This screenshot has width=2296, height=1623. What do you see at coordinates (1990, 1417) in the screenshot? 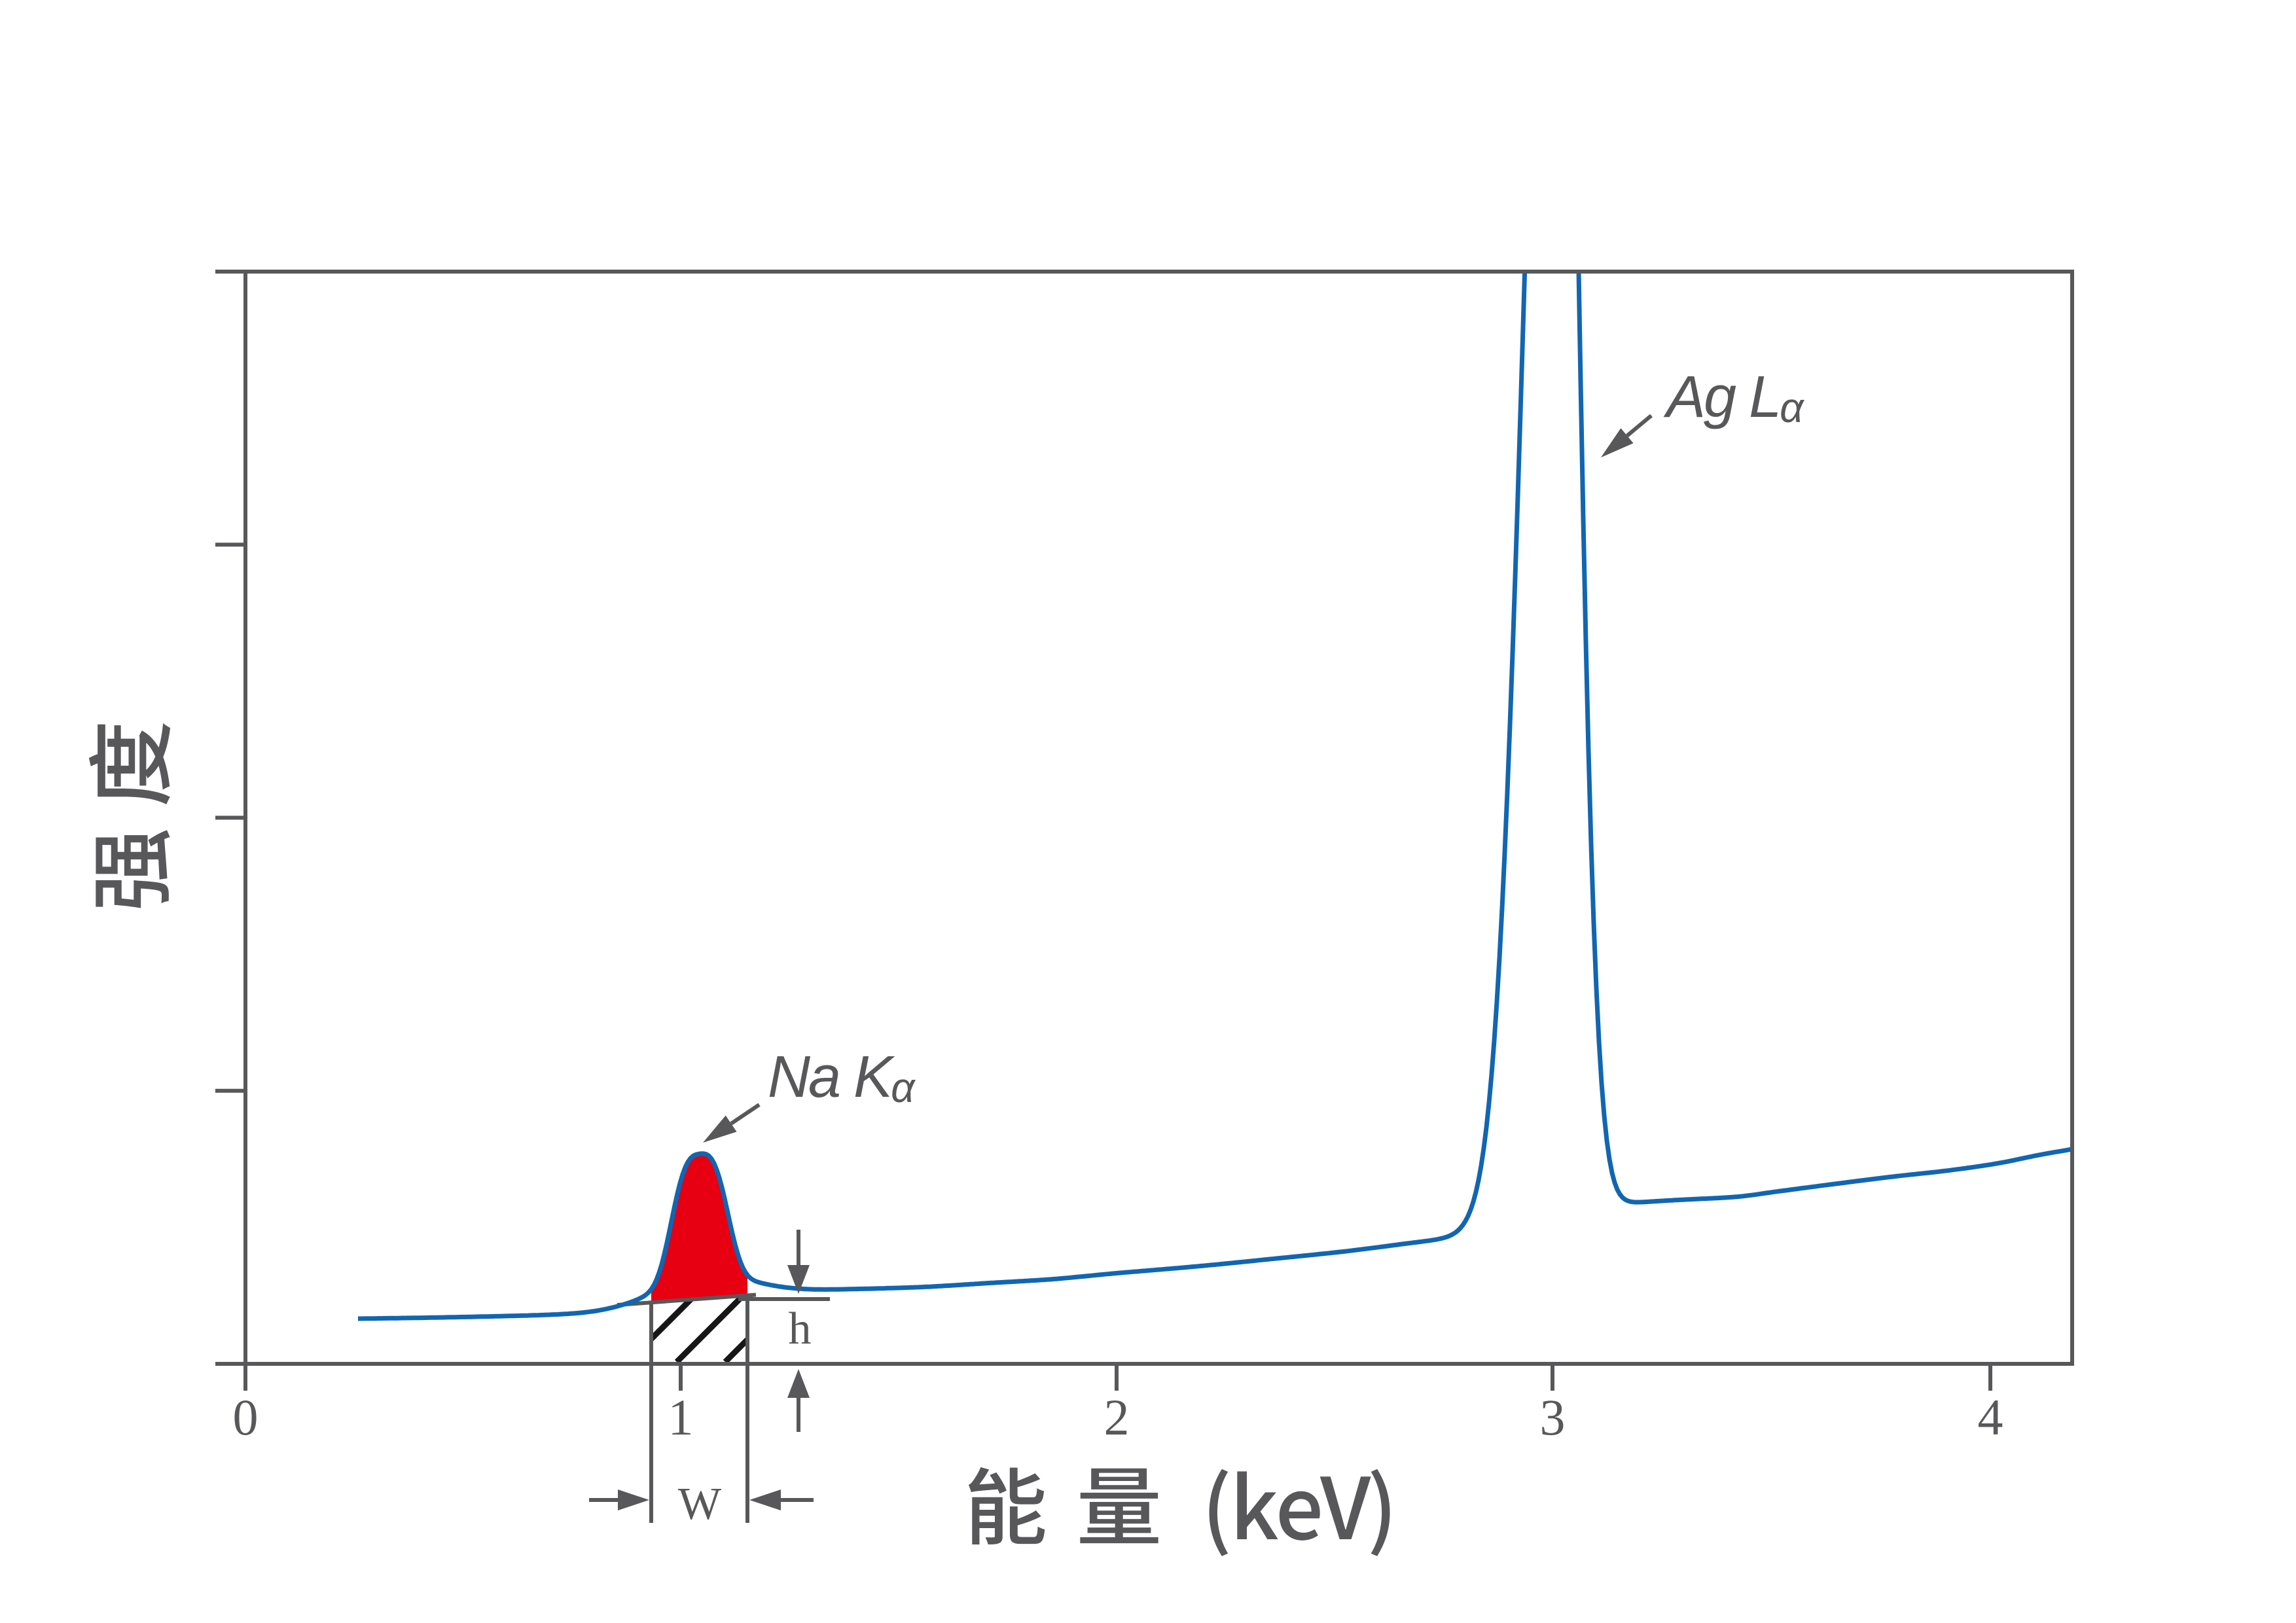
I see `svg-text: 4` at bounding box center [1990, 1417].